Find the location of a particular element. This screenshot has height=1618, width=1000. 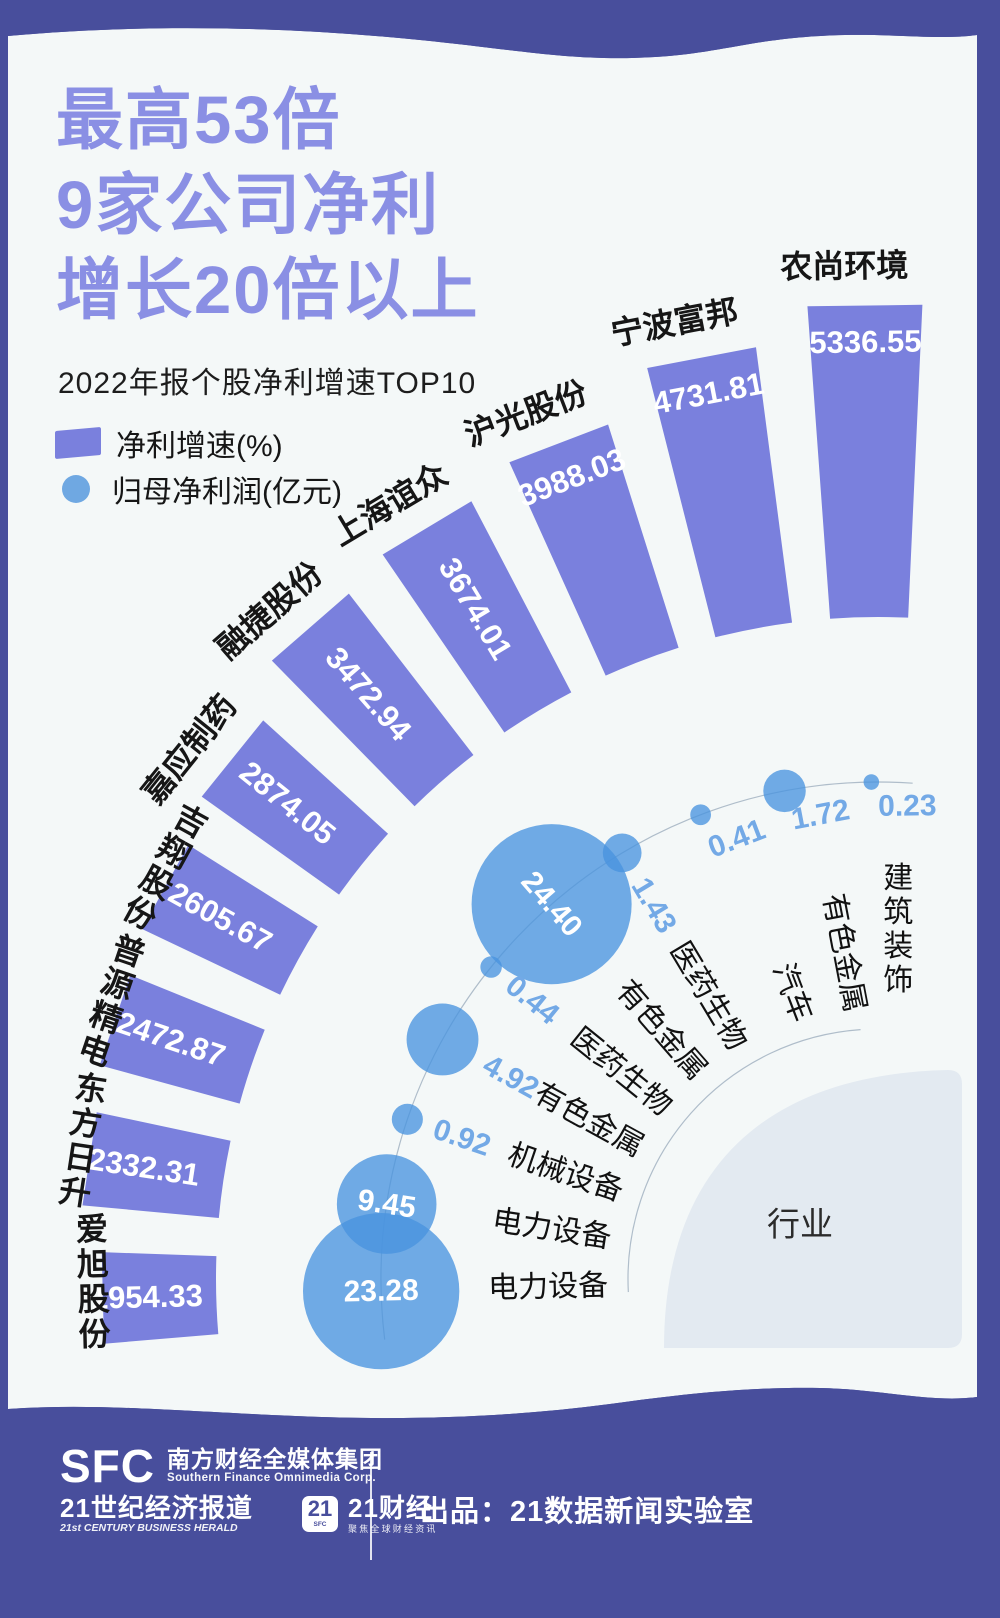

profit-bubble-普源精电 is located at coordinates (407, 1119).